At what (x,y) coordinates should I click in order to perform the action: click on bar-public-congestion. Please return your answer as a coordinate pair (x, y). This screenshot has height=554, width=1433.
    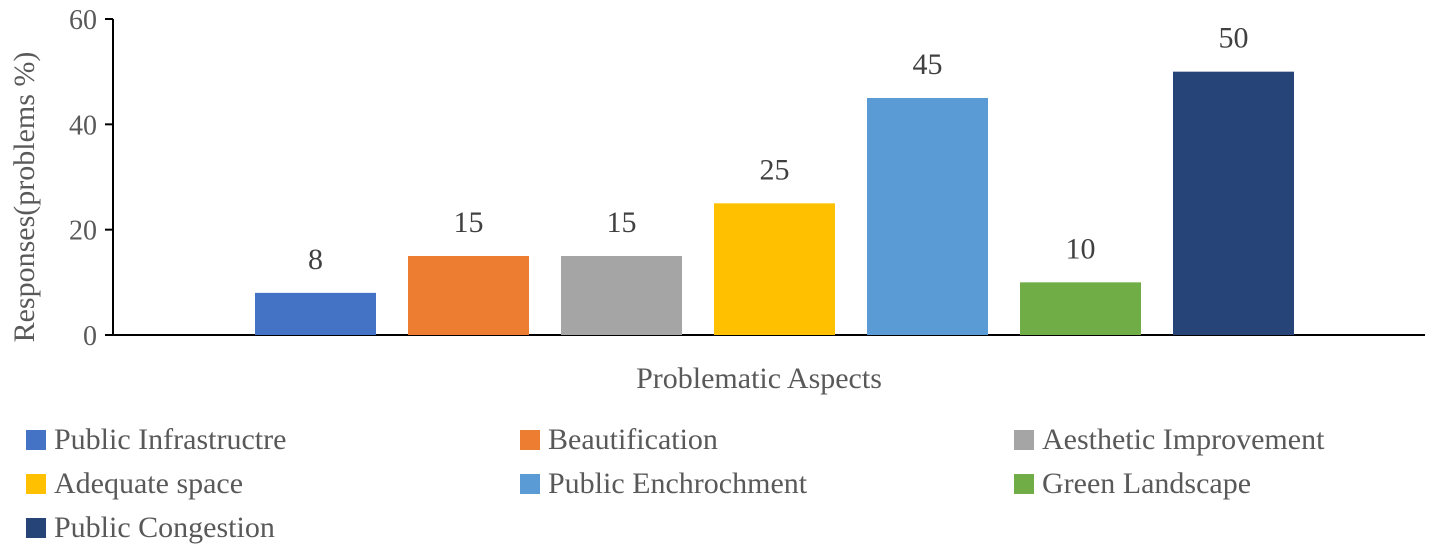
    Looking at the image, I should click on (1233, 203).